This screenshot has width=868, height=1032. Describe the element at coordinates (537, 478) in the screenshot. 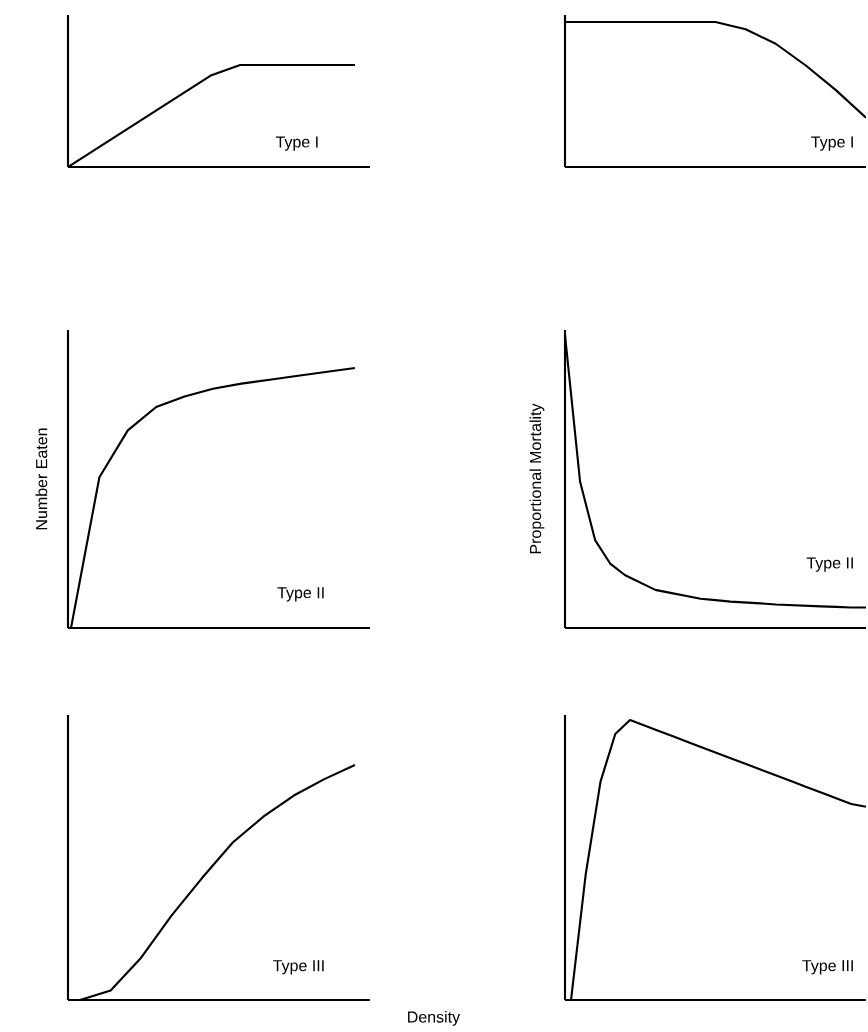

I see `y-axis-title: Proportional Mortality` at that location.